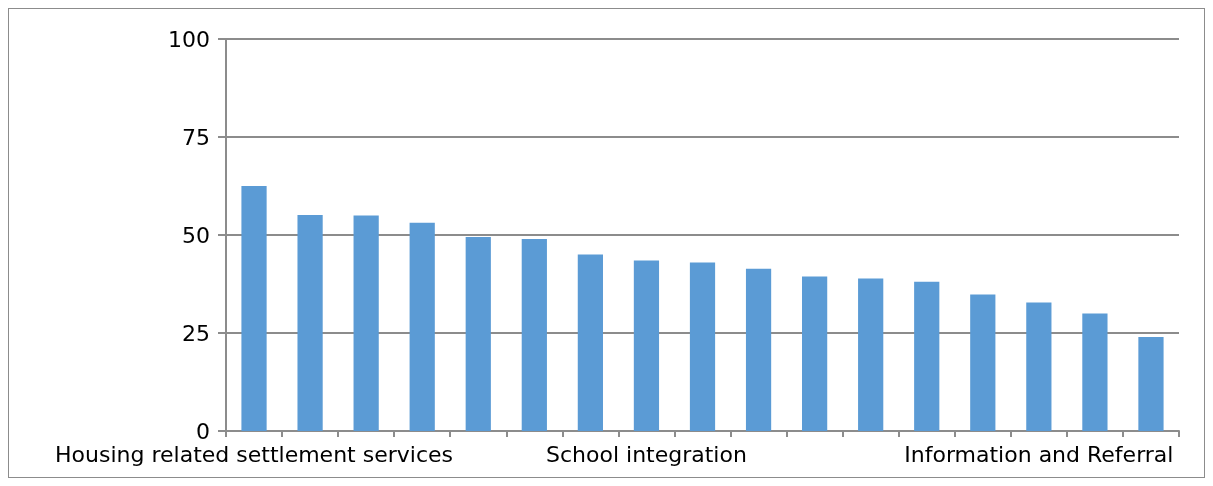 This screenshot has width=1213, height=486. I want to click on y-tick-label: 75, so click(196, 137).